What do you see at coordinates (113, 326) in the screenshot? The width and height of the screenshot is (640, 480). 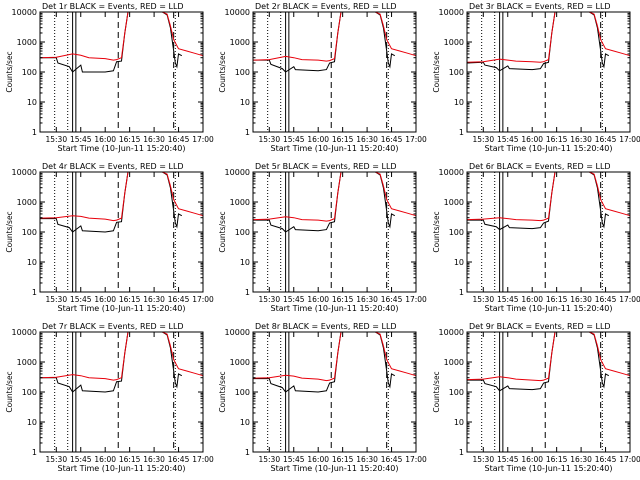 I see `panel-title: Det 7r BLACK = Events, RED = LLD` at bounding box center [113, 326].